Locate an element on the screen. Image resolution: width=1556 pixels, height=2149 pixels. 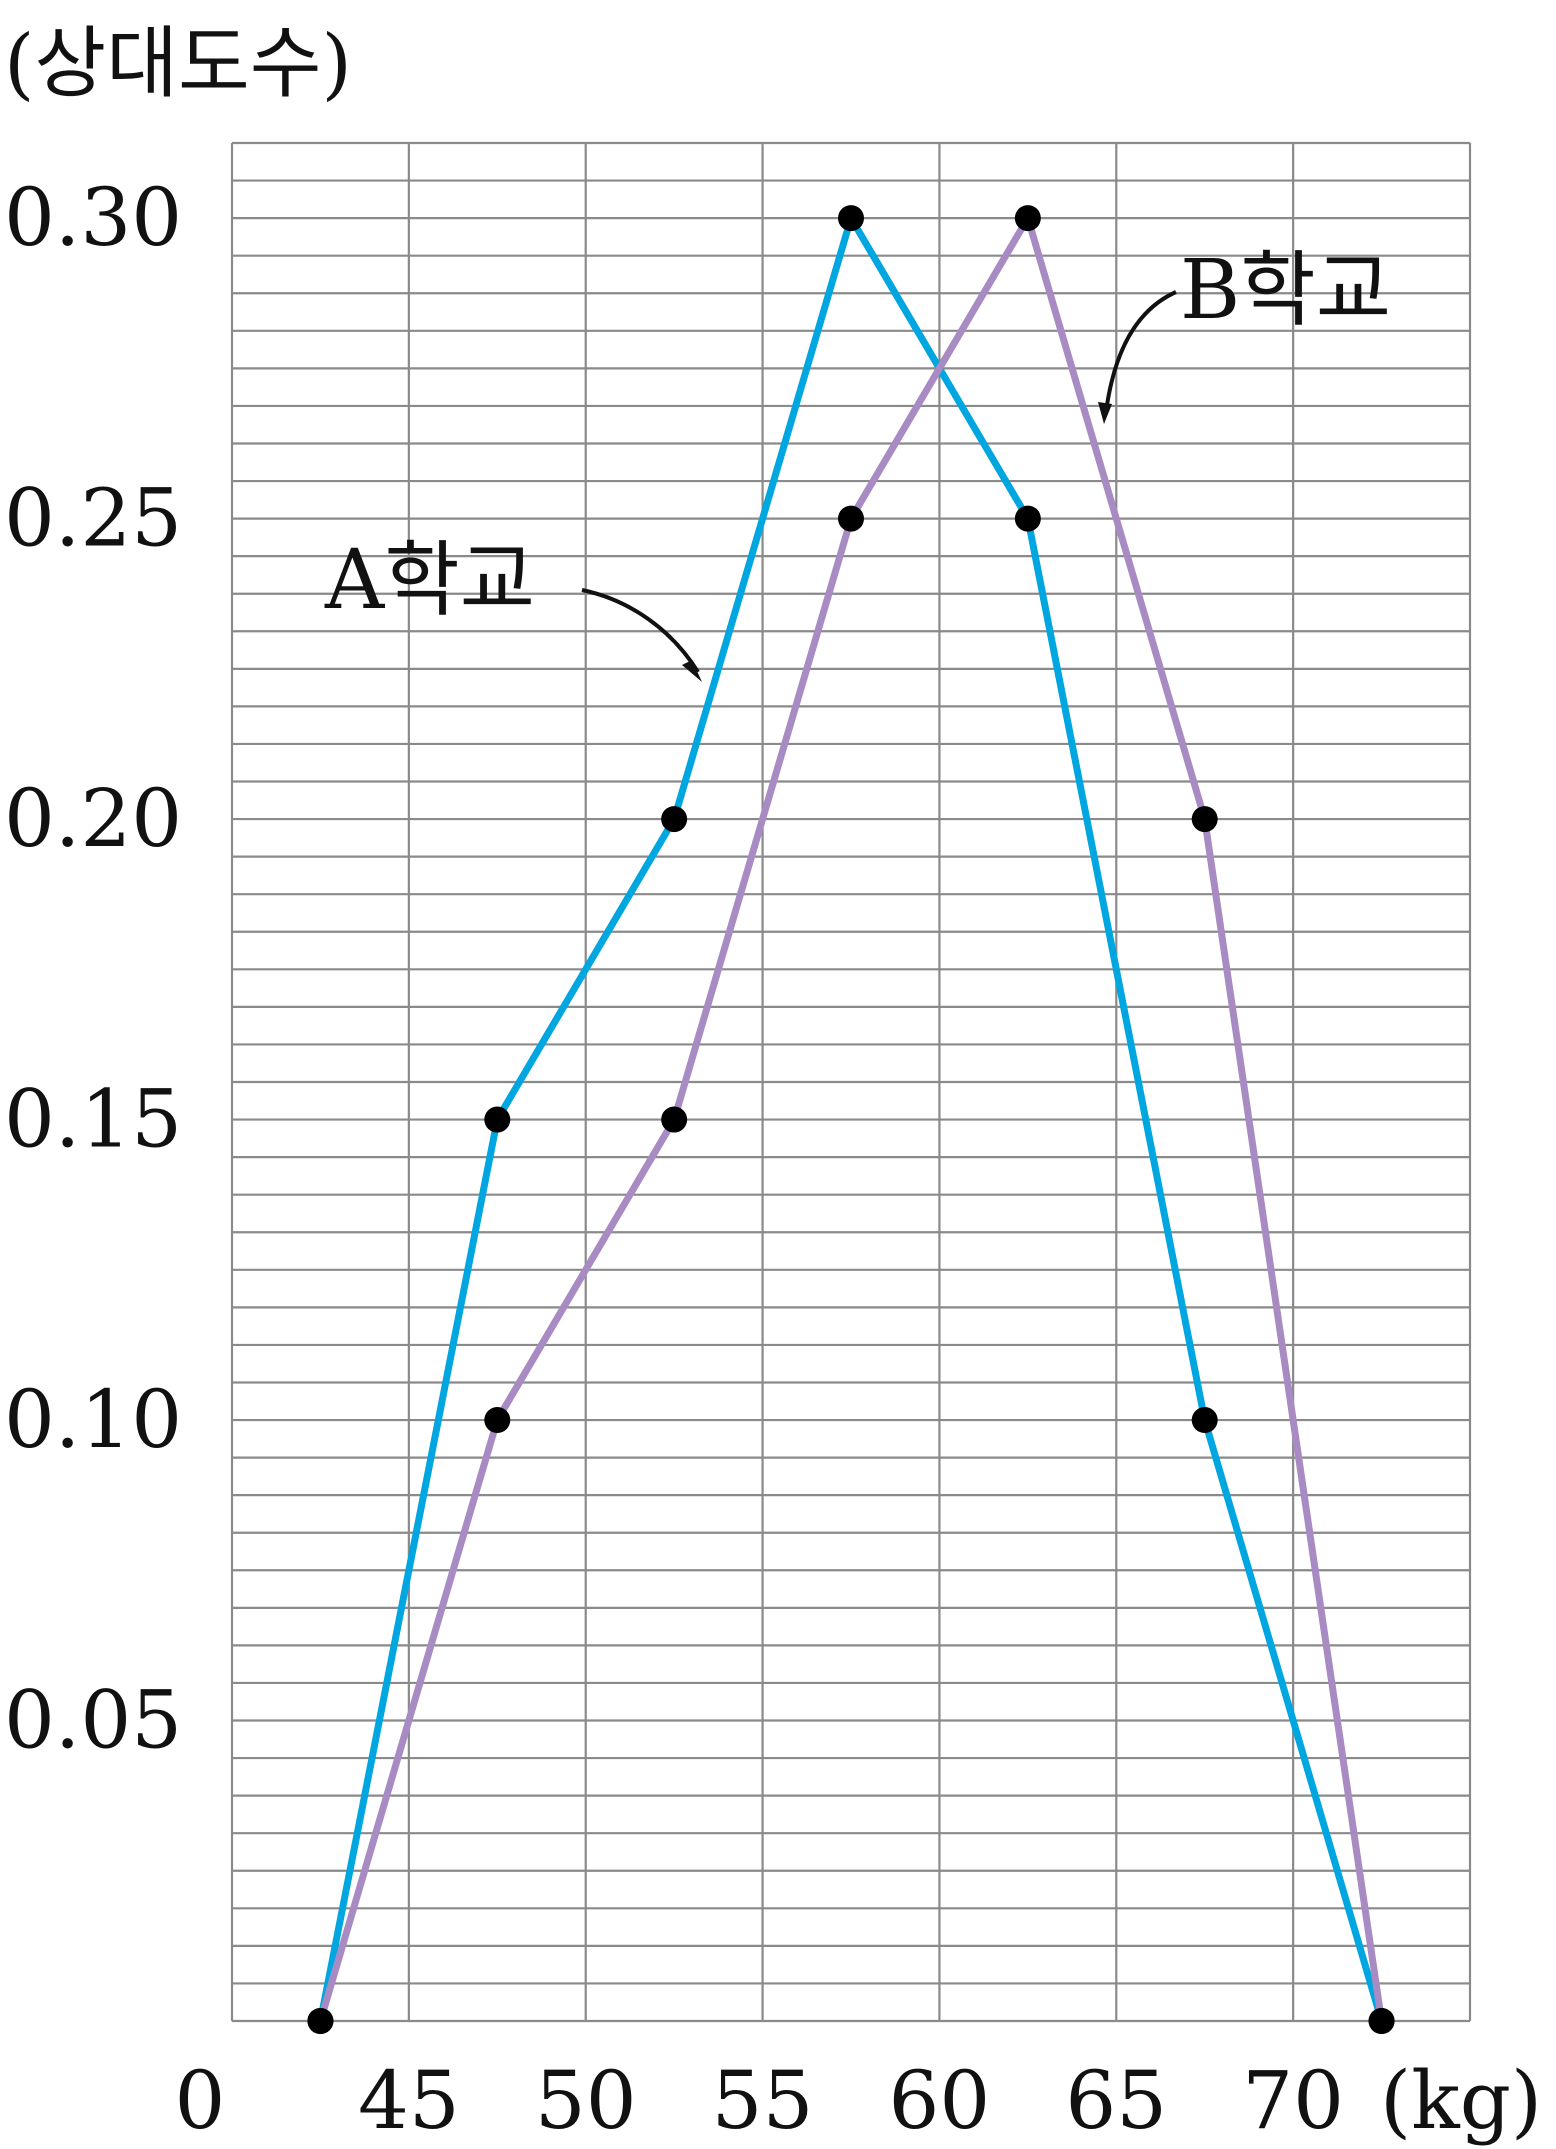
y-tick-label: 0.15 is located at coordinates (93, 1119).